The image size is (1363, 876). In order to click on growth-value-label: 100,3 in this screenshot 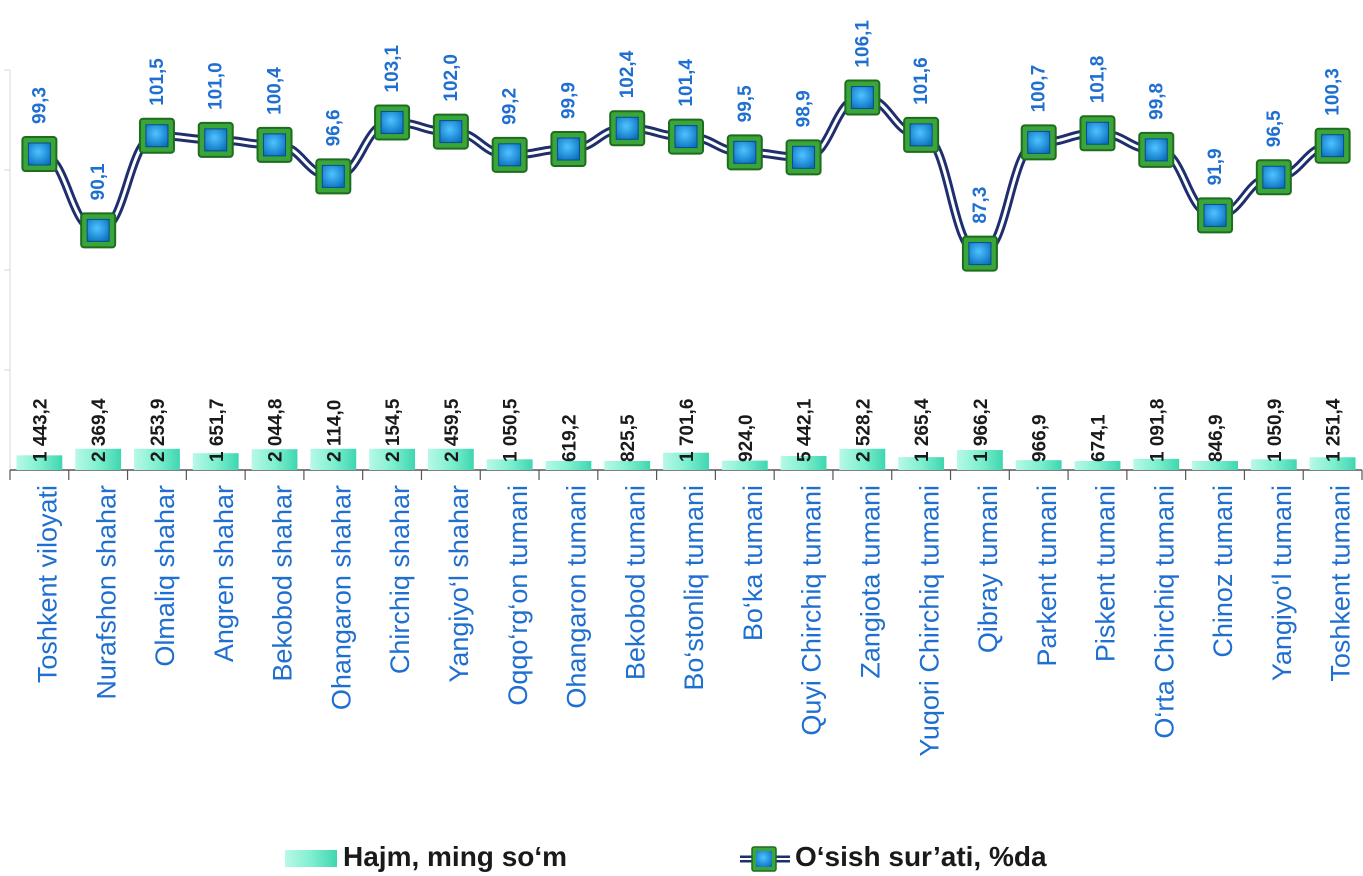, I will do `click(1333, 92)`.